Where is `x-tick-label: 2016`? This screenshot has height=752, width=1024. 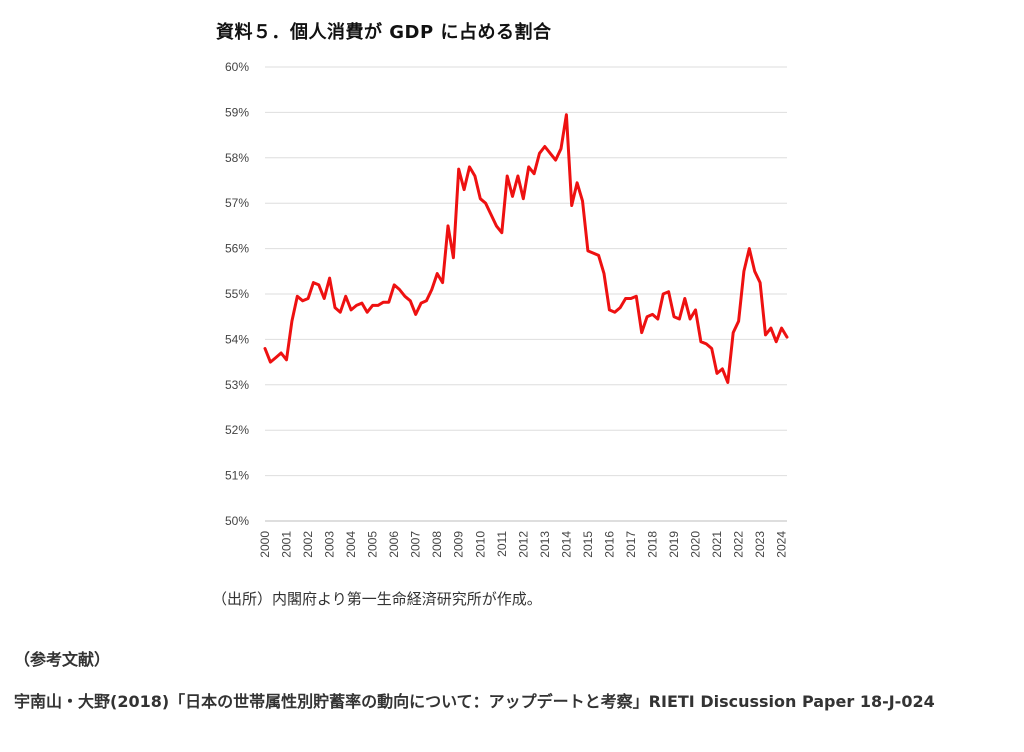 x-tick-label: 2016 is located at coordinates (609, 544).